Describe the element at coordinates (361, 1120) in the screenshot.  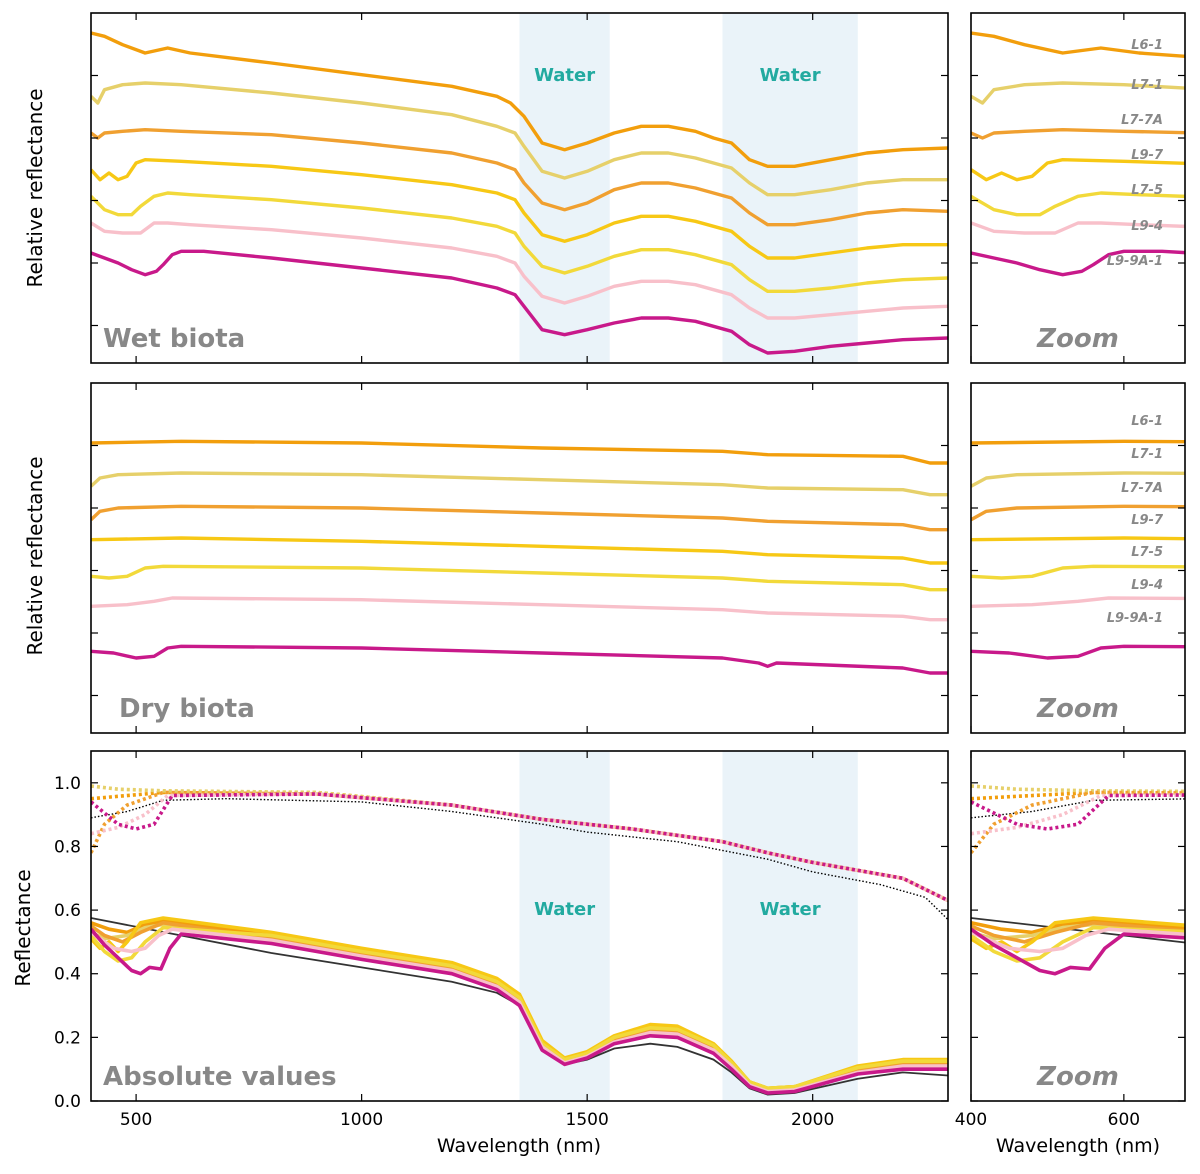
I see `x-tick-label: 1000` at that location.